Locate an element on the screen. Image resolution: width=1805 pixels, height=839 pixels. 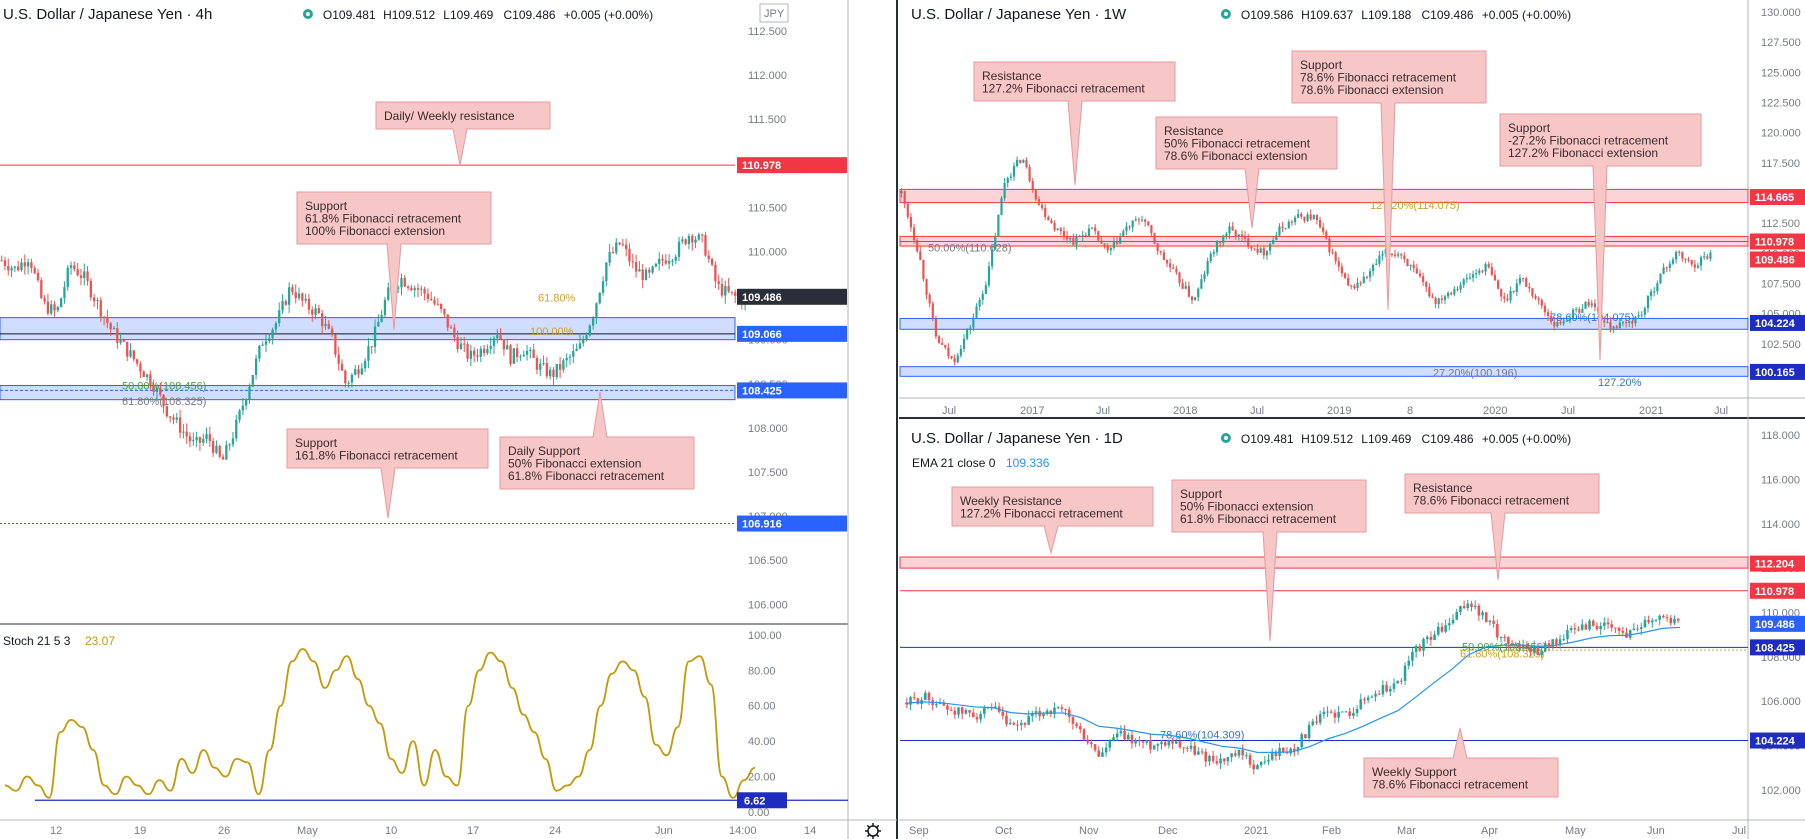
price-tick-label: 0.00 is located at coordinates (758, 813).